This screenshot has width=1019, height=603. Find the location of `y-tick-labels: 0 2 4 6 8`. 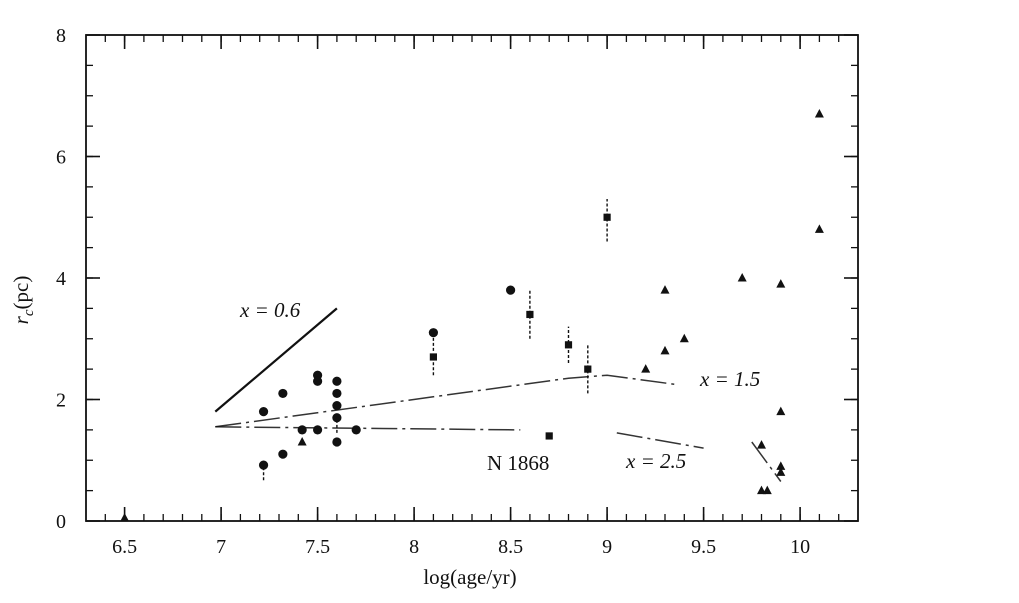

y-tick-labels: 0 2 4 6 8 is located at coordinates (61, 279).